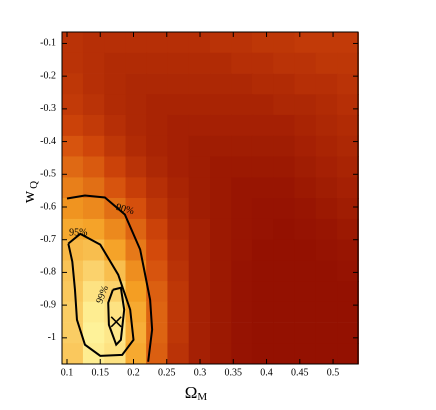 This screenshot has width=436, height=410. What do you see at coordinates (78, 232) in the screenshot?
I see `contour-label: 95%` at bounding box center [78, 232].